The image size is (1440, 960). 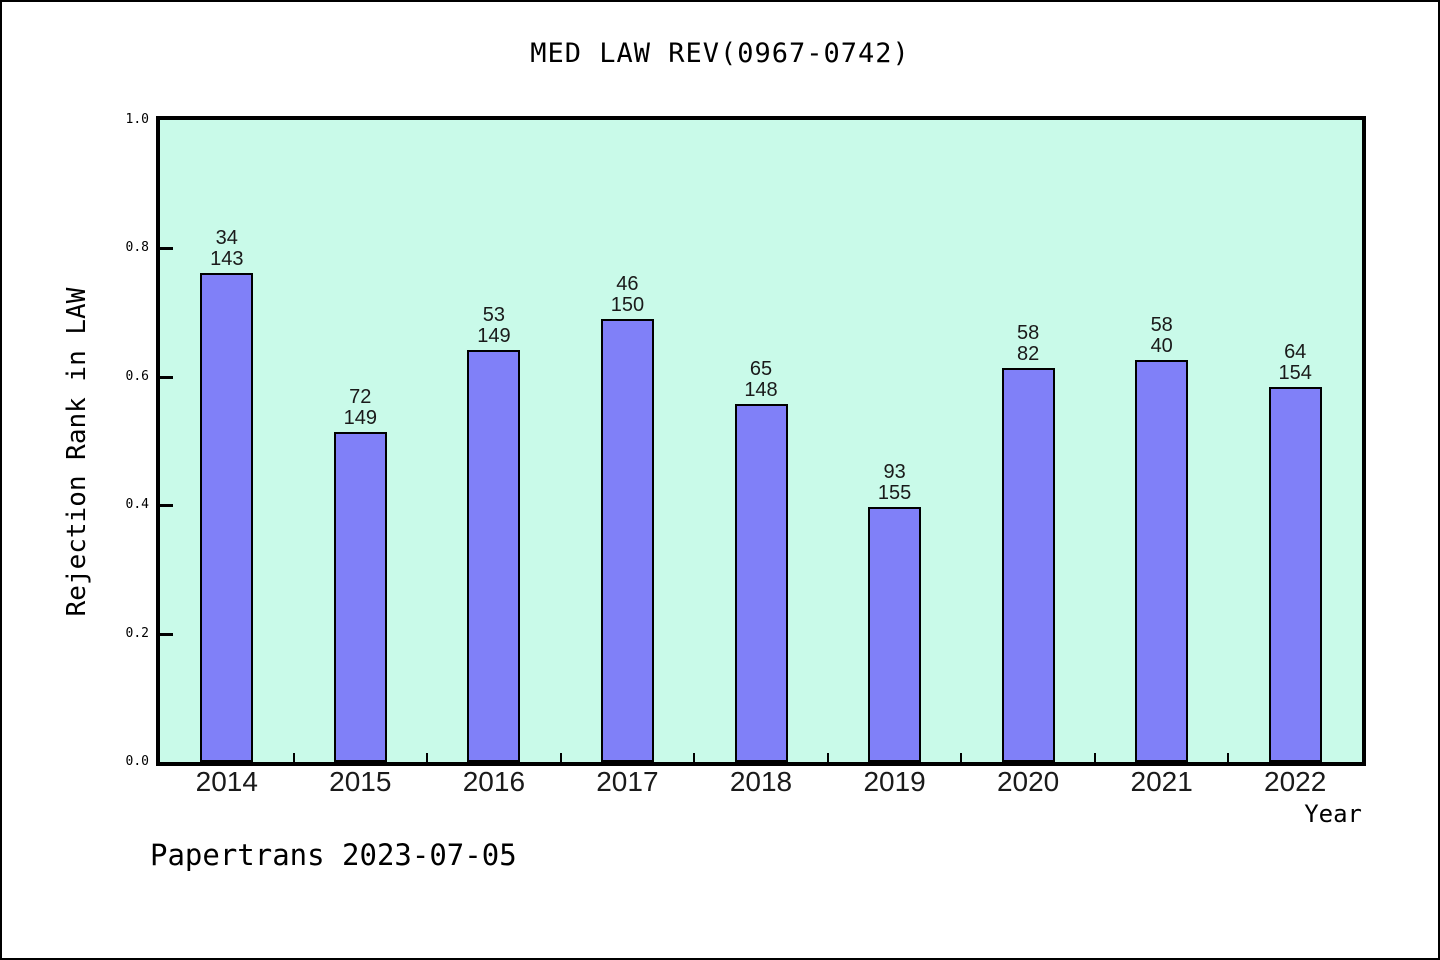 What do you see at coordinates (494, 781) in the screenshot?
I see `x-tick-label-2016: 2016` at bounding box center [494, 781].